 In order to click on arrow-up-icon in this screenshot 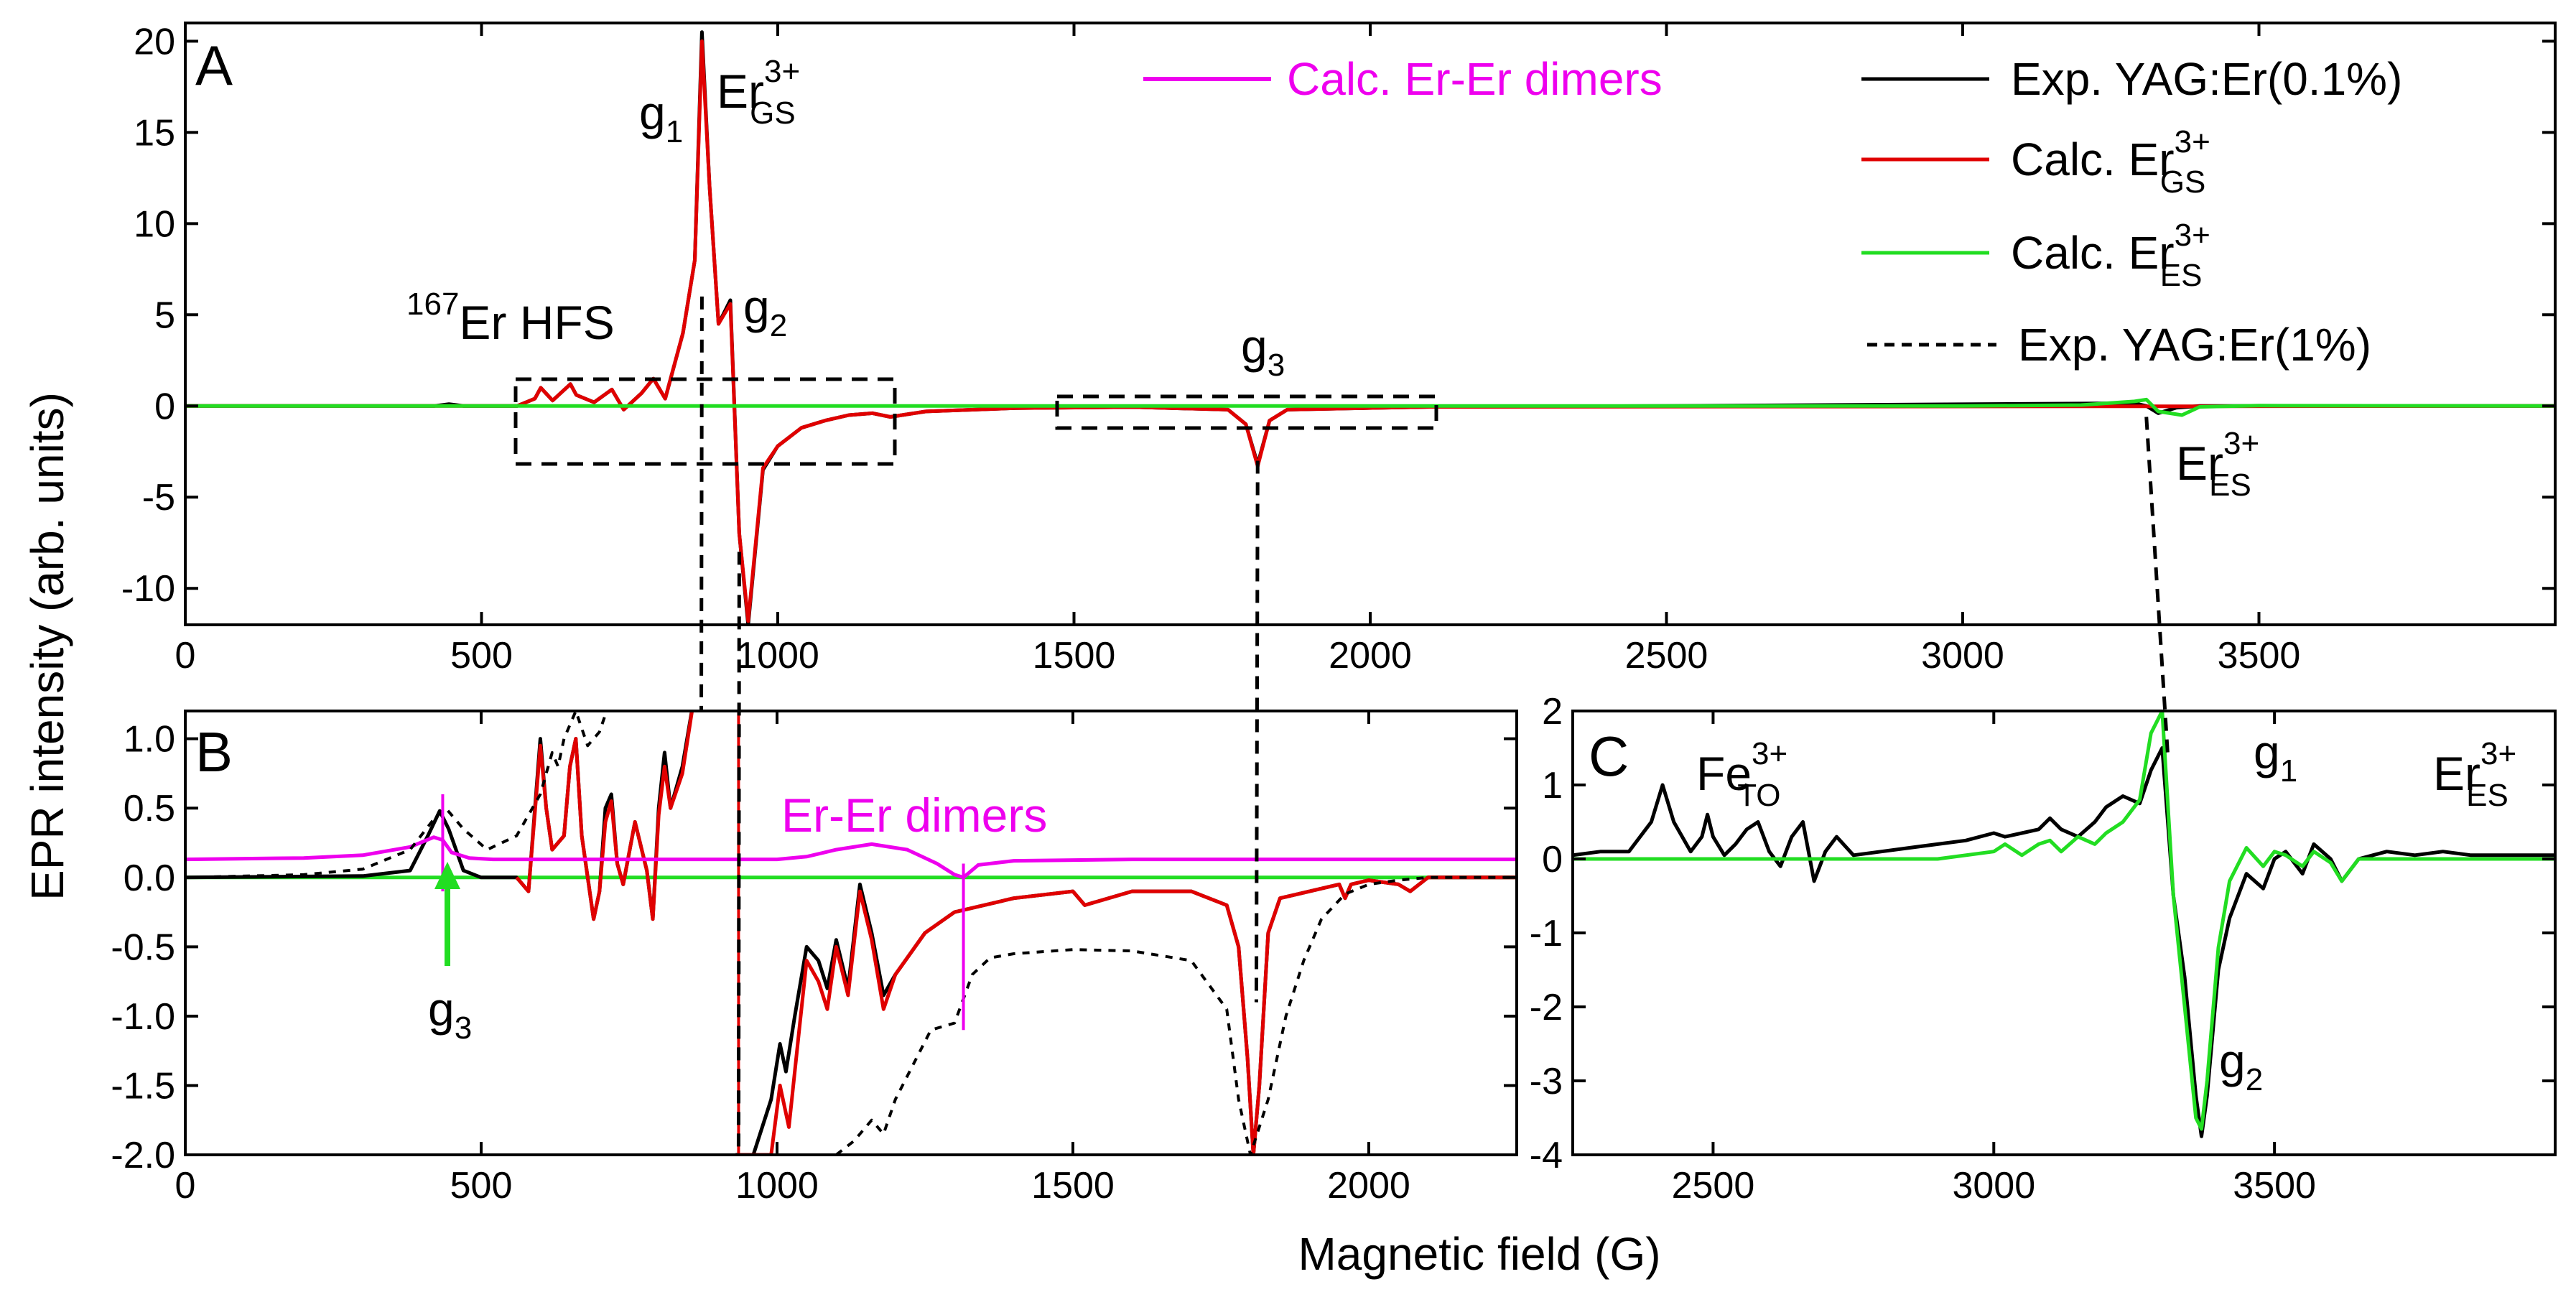, I will do `click(447, 914)`.